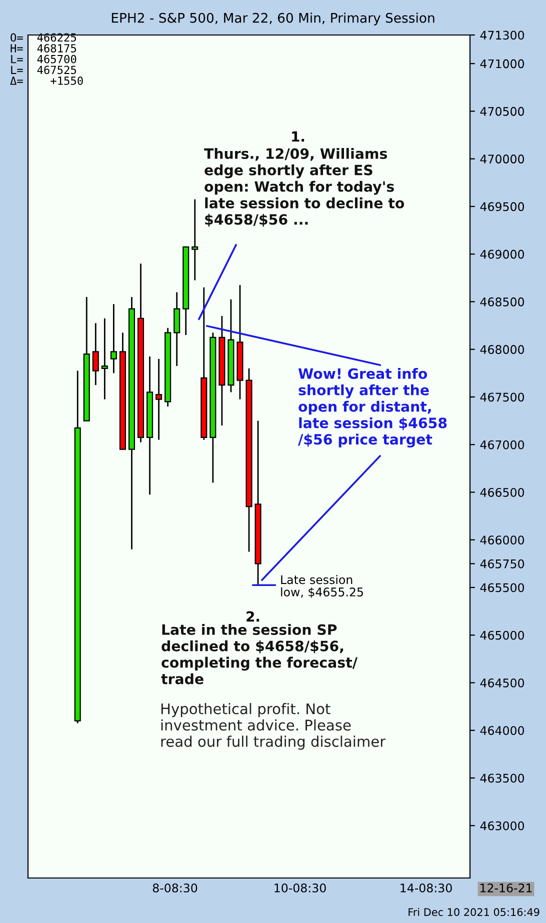 Image resolution: width=546 pixels, height=923 pixels. I want to click on y-tick-label: 467500, so click(502, 397).